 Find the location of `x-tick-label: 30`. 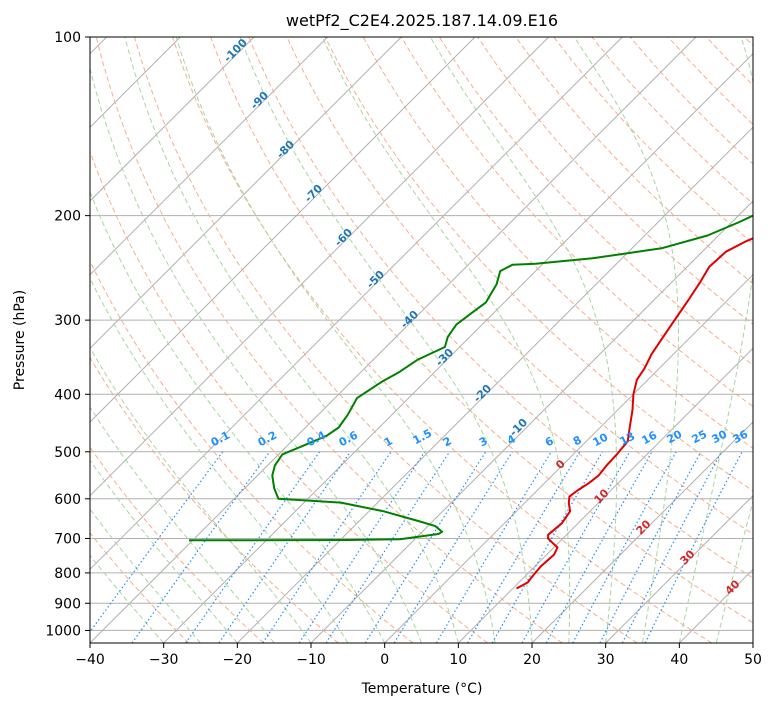

x-tick-label: 30 is located at coordinates (606, 660).